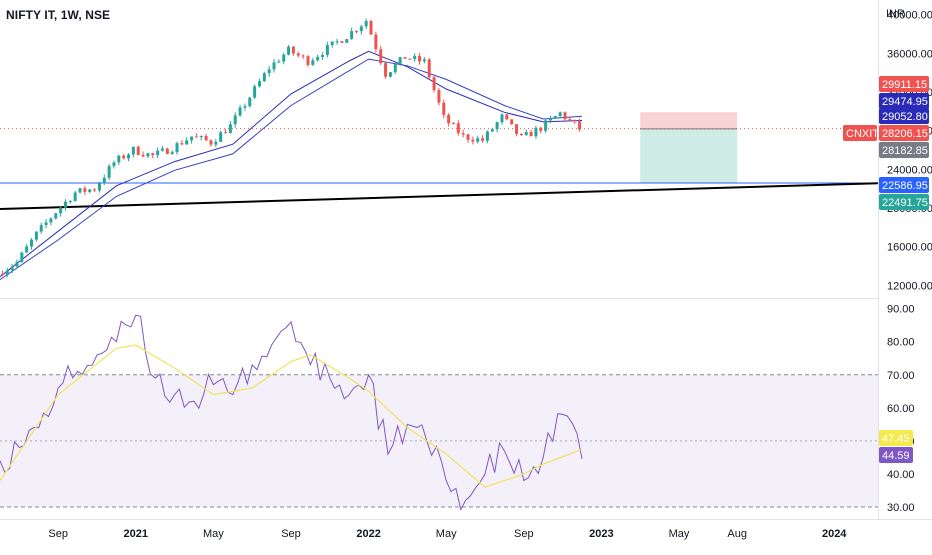  I want to click on trendline, so click(439, 196).